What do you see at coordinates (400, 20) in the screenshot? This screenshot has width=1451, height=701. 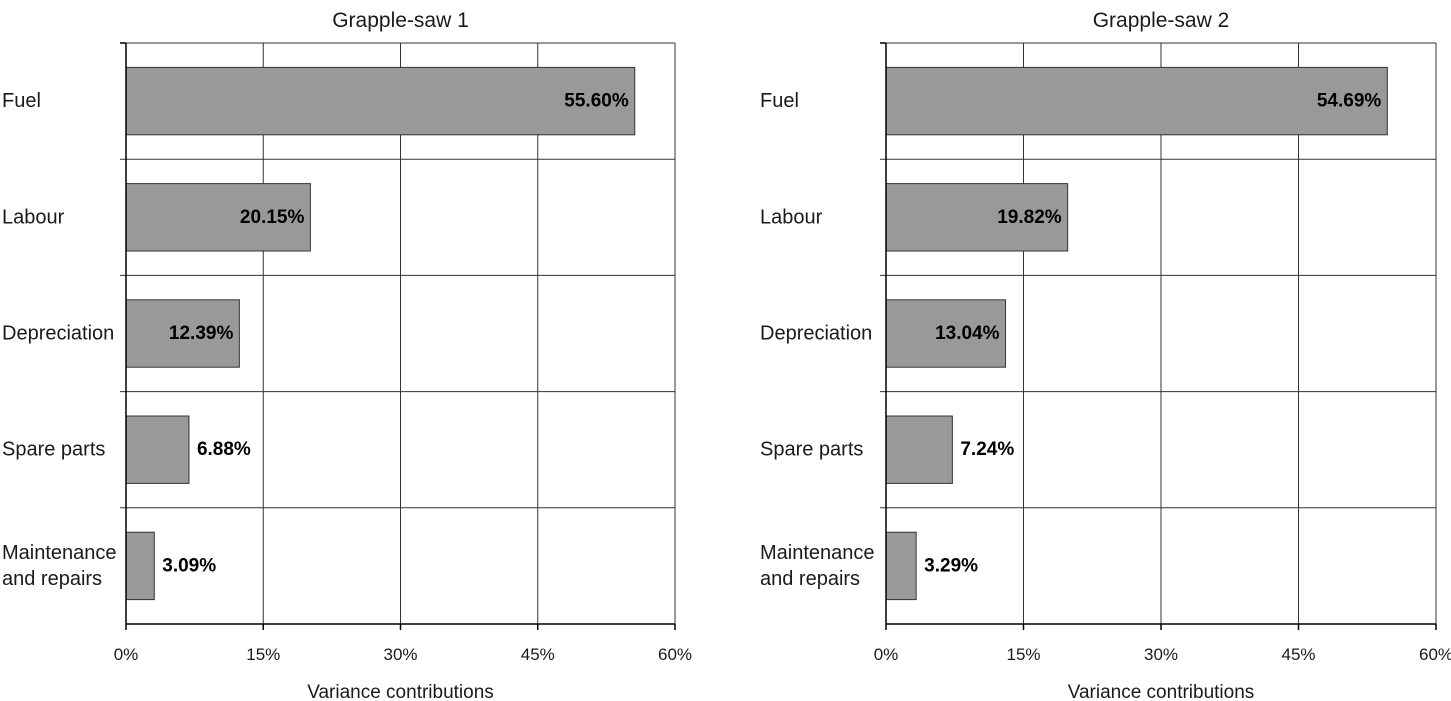 I see `chart-title: Grapple-saw 1` at bounding box center [400, 20].